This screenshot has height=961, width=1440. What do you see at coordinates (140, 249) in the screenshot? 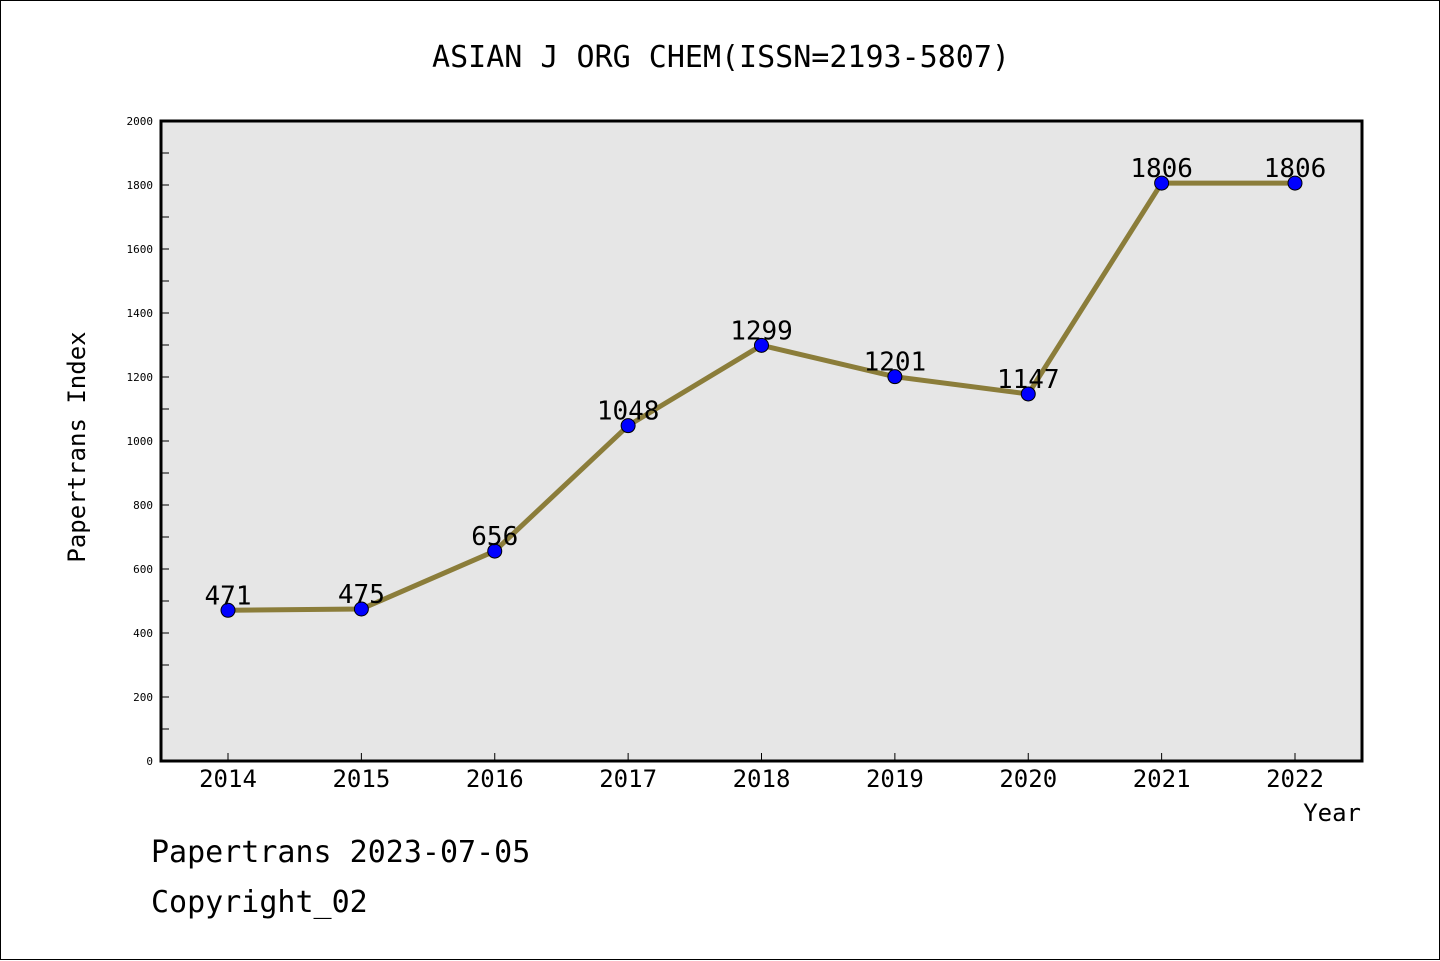
I see `y-tick-label: 1600` at bounding box center [140, 249].